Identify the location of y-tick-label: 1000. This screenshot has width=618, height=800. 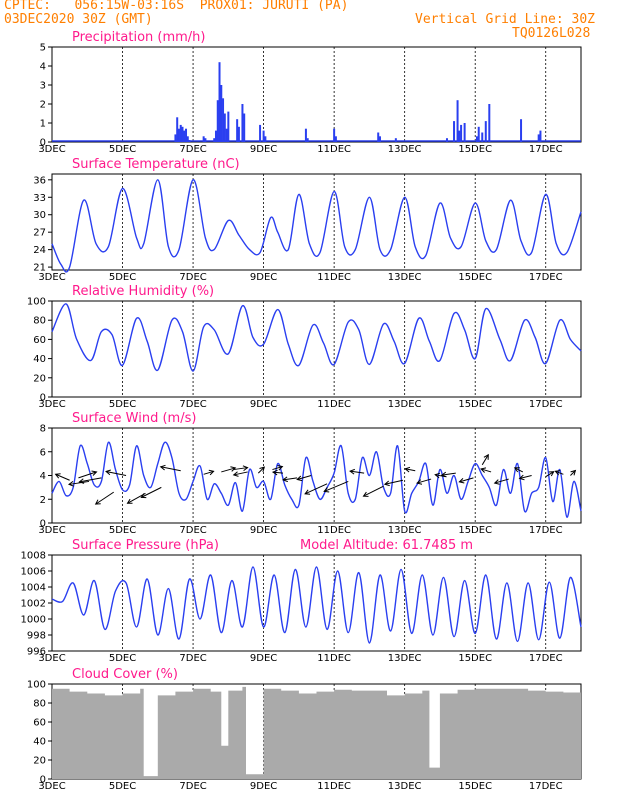
(33, 620).